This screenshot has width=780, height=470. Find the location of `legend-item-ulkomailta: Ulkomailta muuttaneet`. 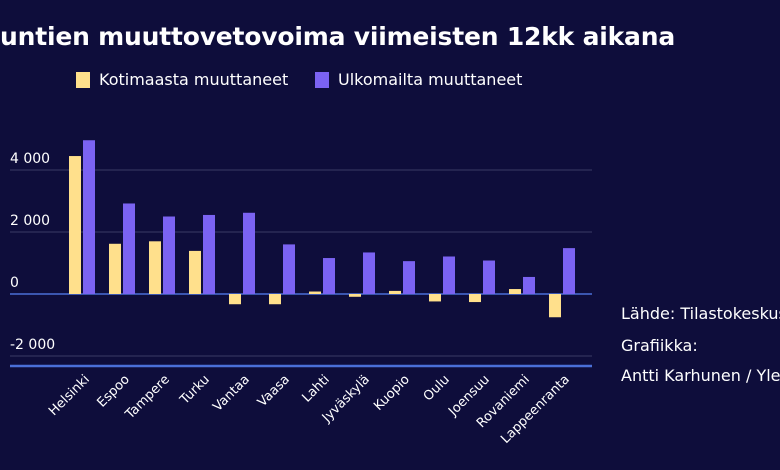

legend-item-ulkomailta: Ulkomailta muuttaneet is located at coordinates (418, 79).